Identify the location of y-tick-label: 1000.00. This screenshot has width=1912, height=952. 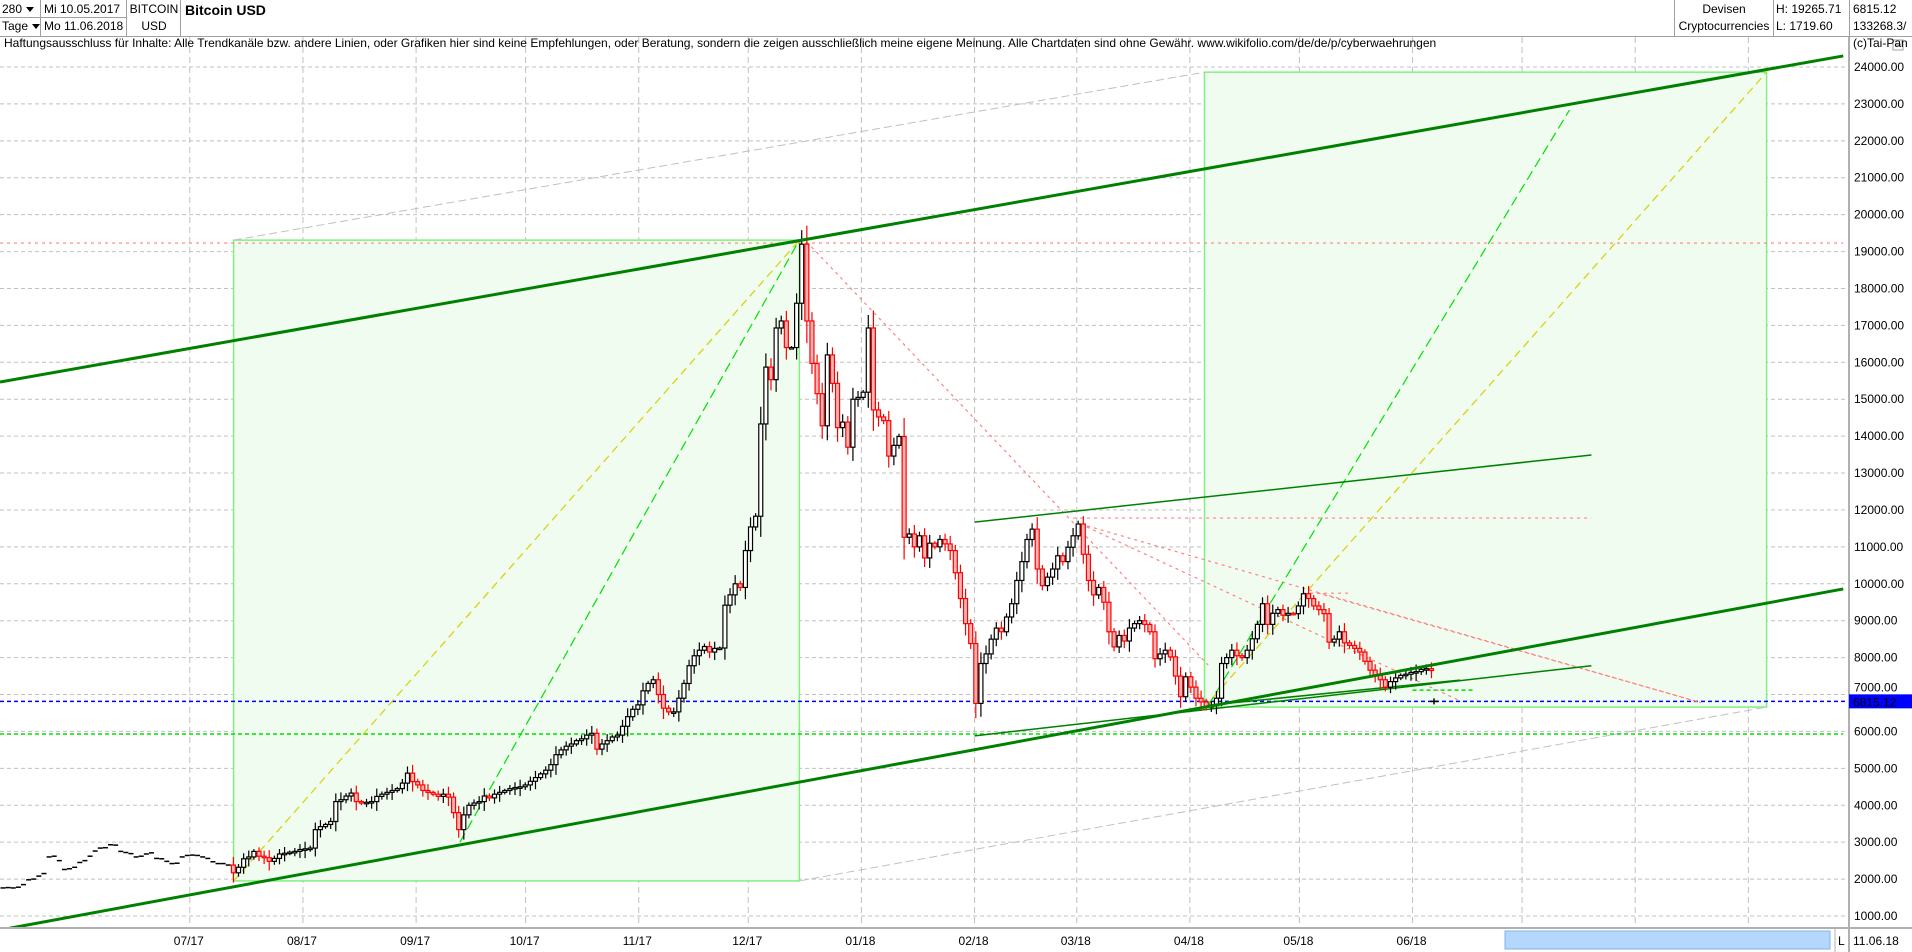
(1876, 916).